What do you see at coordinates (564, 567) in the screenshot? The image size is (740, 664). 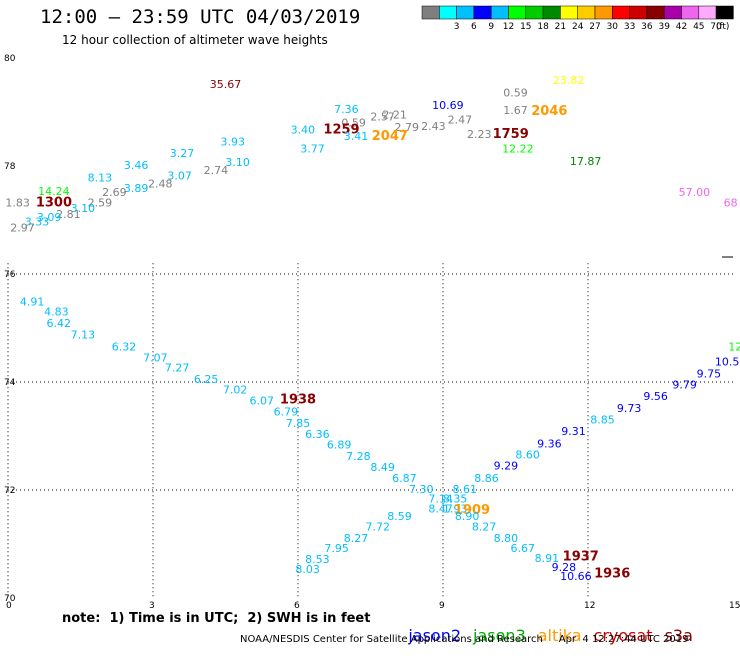 I see `wave-height-label: 9.28` at bounding box center [564, 567].